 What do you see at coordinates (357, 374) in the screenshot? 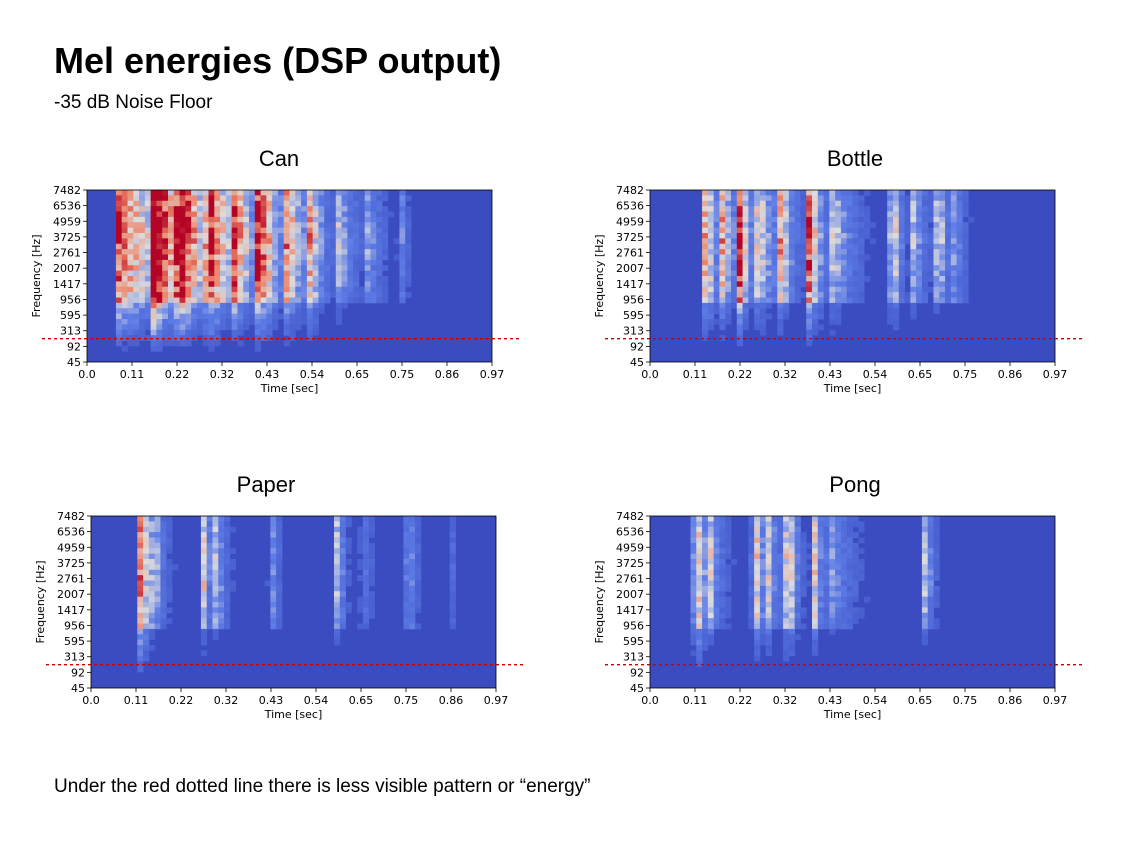
I see `x-tick-label: 0.65` at bounding box center [357, 374].